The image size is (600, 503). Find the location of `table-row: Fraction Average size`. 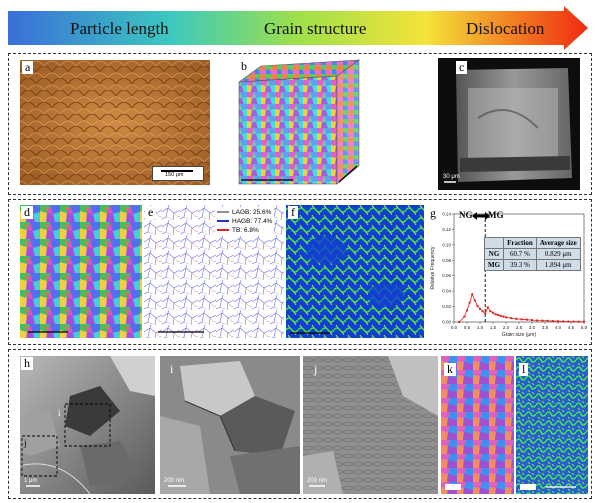

table-row: Fraction Average size is located at coordinates (532, 243).